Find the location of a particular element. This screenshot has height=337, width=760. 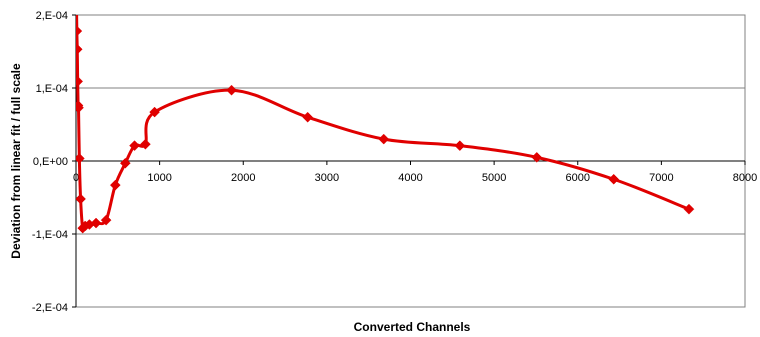

x-tick-label: 2000 is located at coordinates (243, 178).